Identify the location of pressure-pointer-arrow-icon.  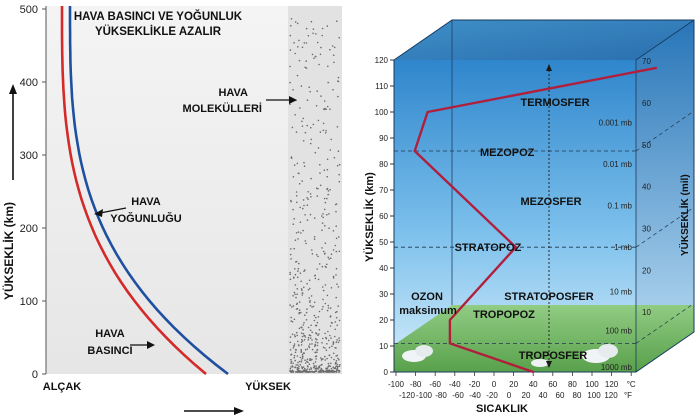
(151, 345).